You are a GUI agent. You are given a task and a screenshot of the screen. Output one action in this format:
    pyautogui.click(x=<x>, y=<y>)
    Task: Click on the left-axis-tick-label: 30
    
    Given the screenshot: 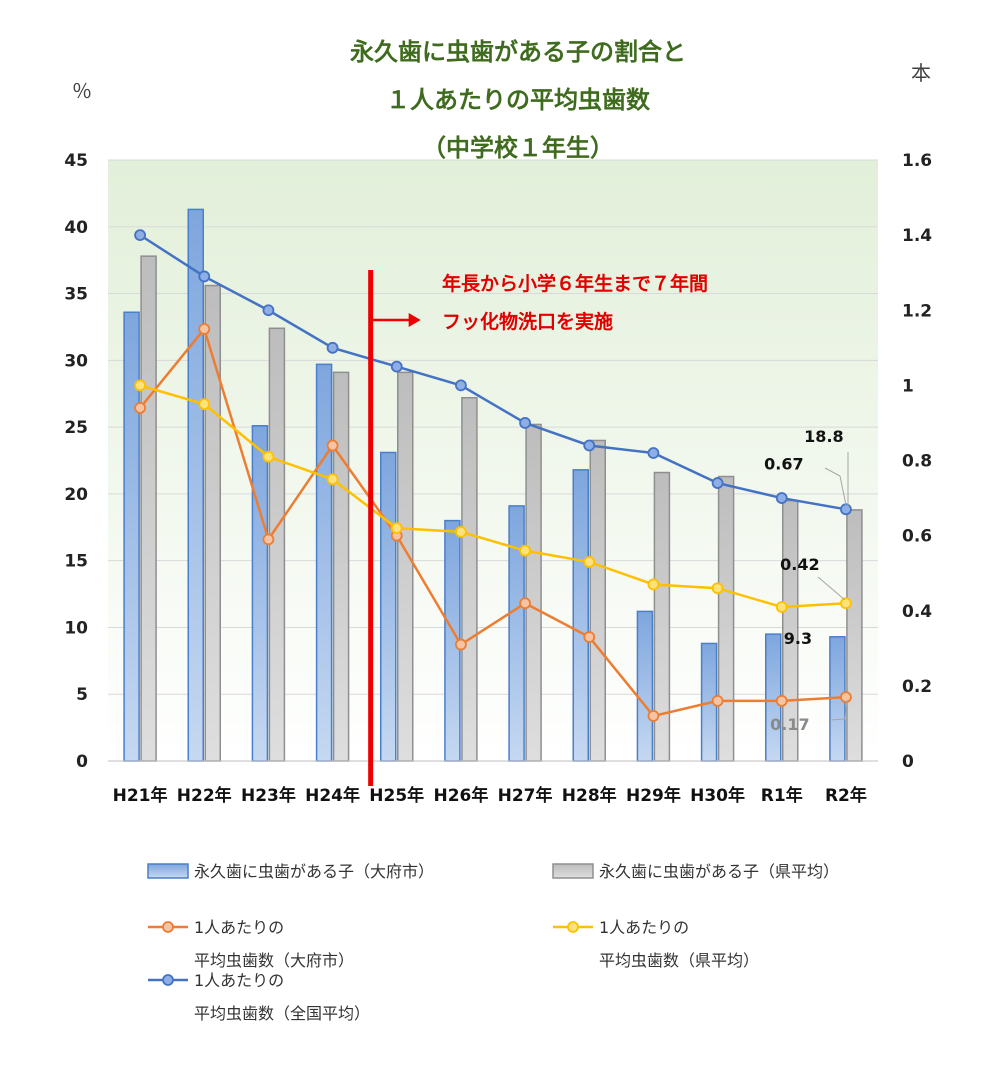 What is the action you would take?
    pyautogui.click(x=76, y=361)
    